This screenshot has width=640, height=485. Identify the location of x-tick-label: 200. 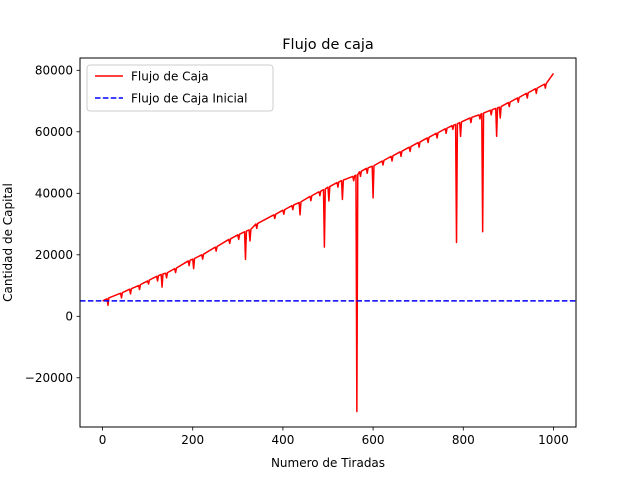
(192, 440).